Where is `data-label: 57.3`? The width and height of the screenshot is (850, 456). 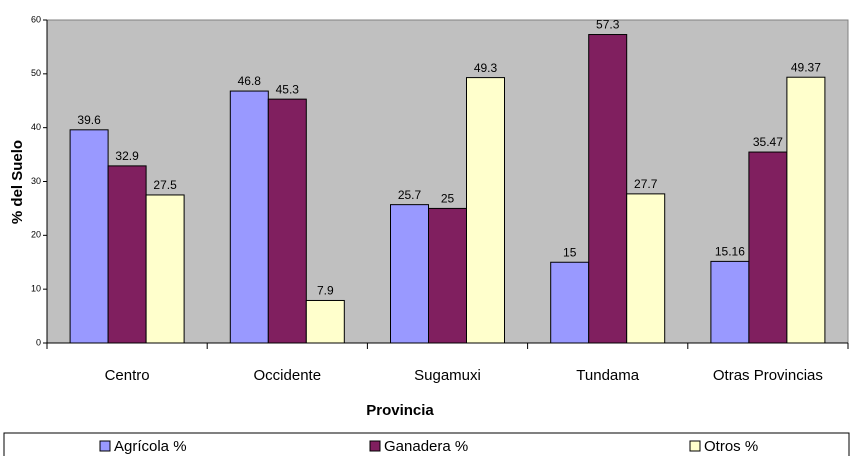 data-label: 57.3 is located at coordinates (608, 25).